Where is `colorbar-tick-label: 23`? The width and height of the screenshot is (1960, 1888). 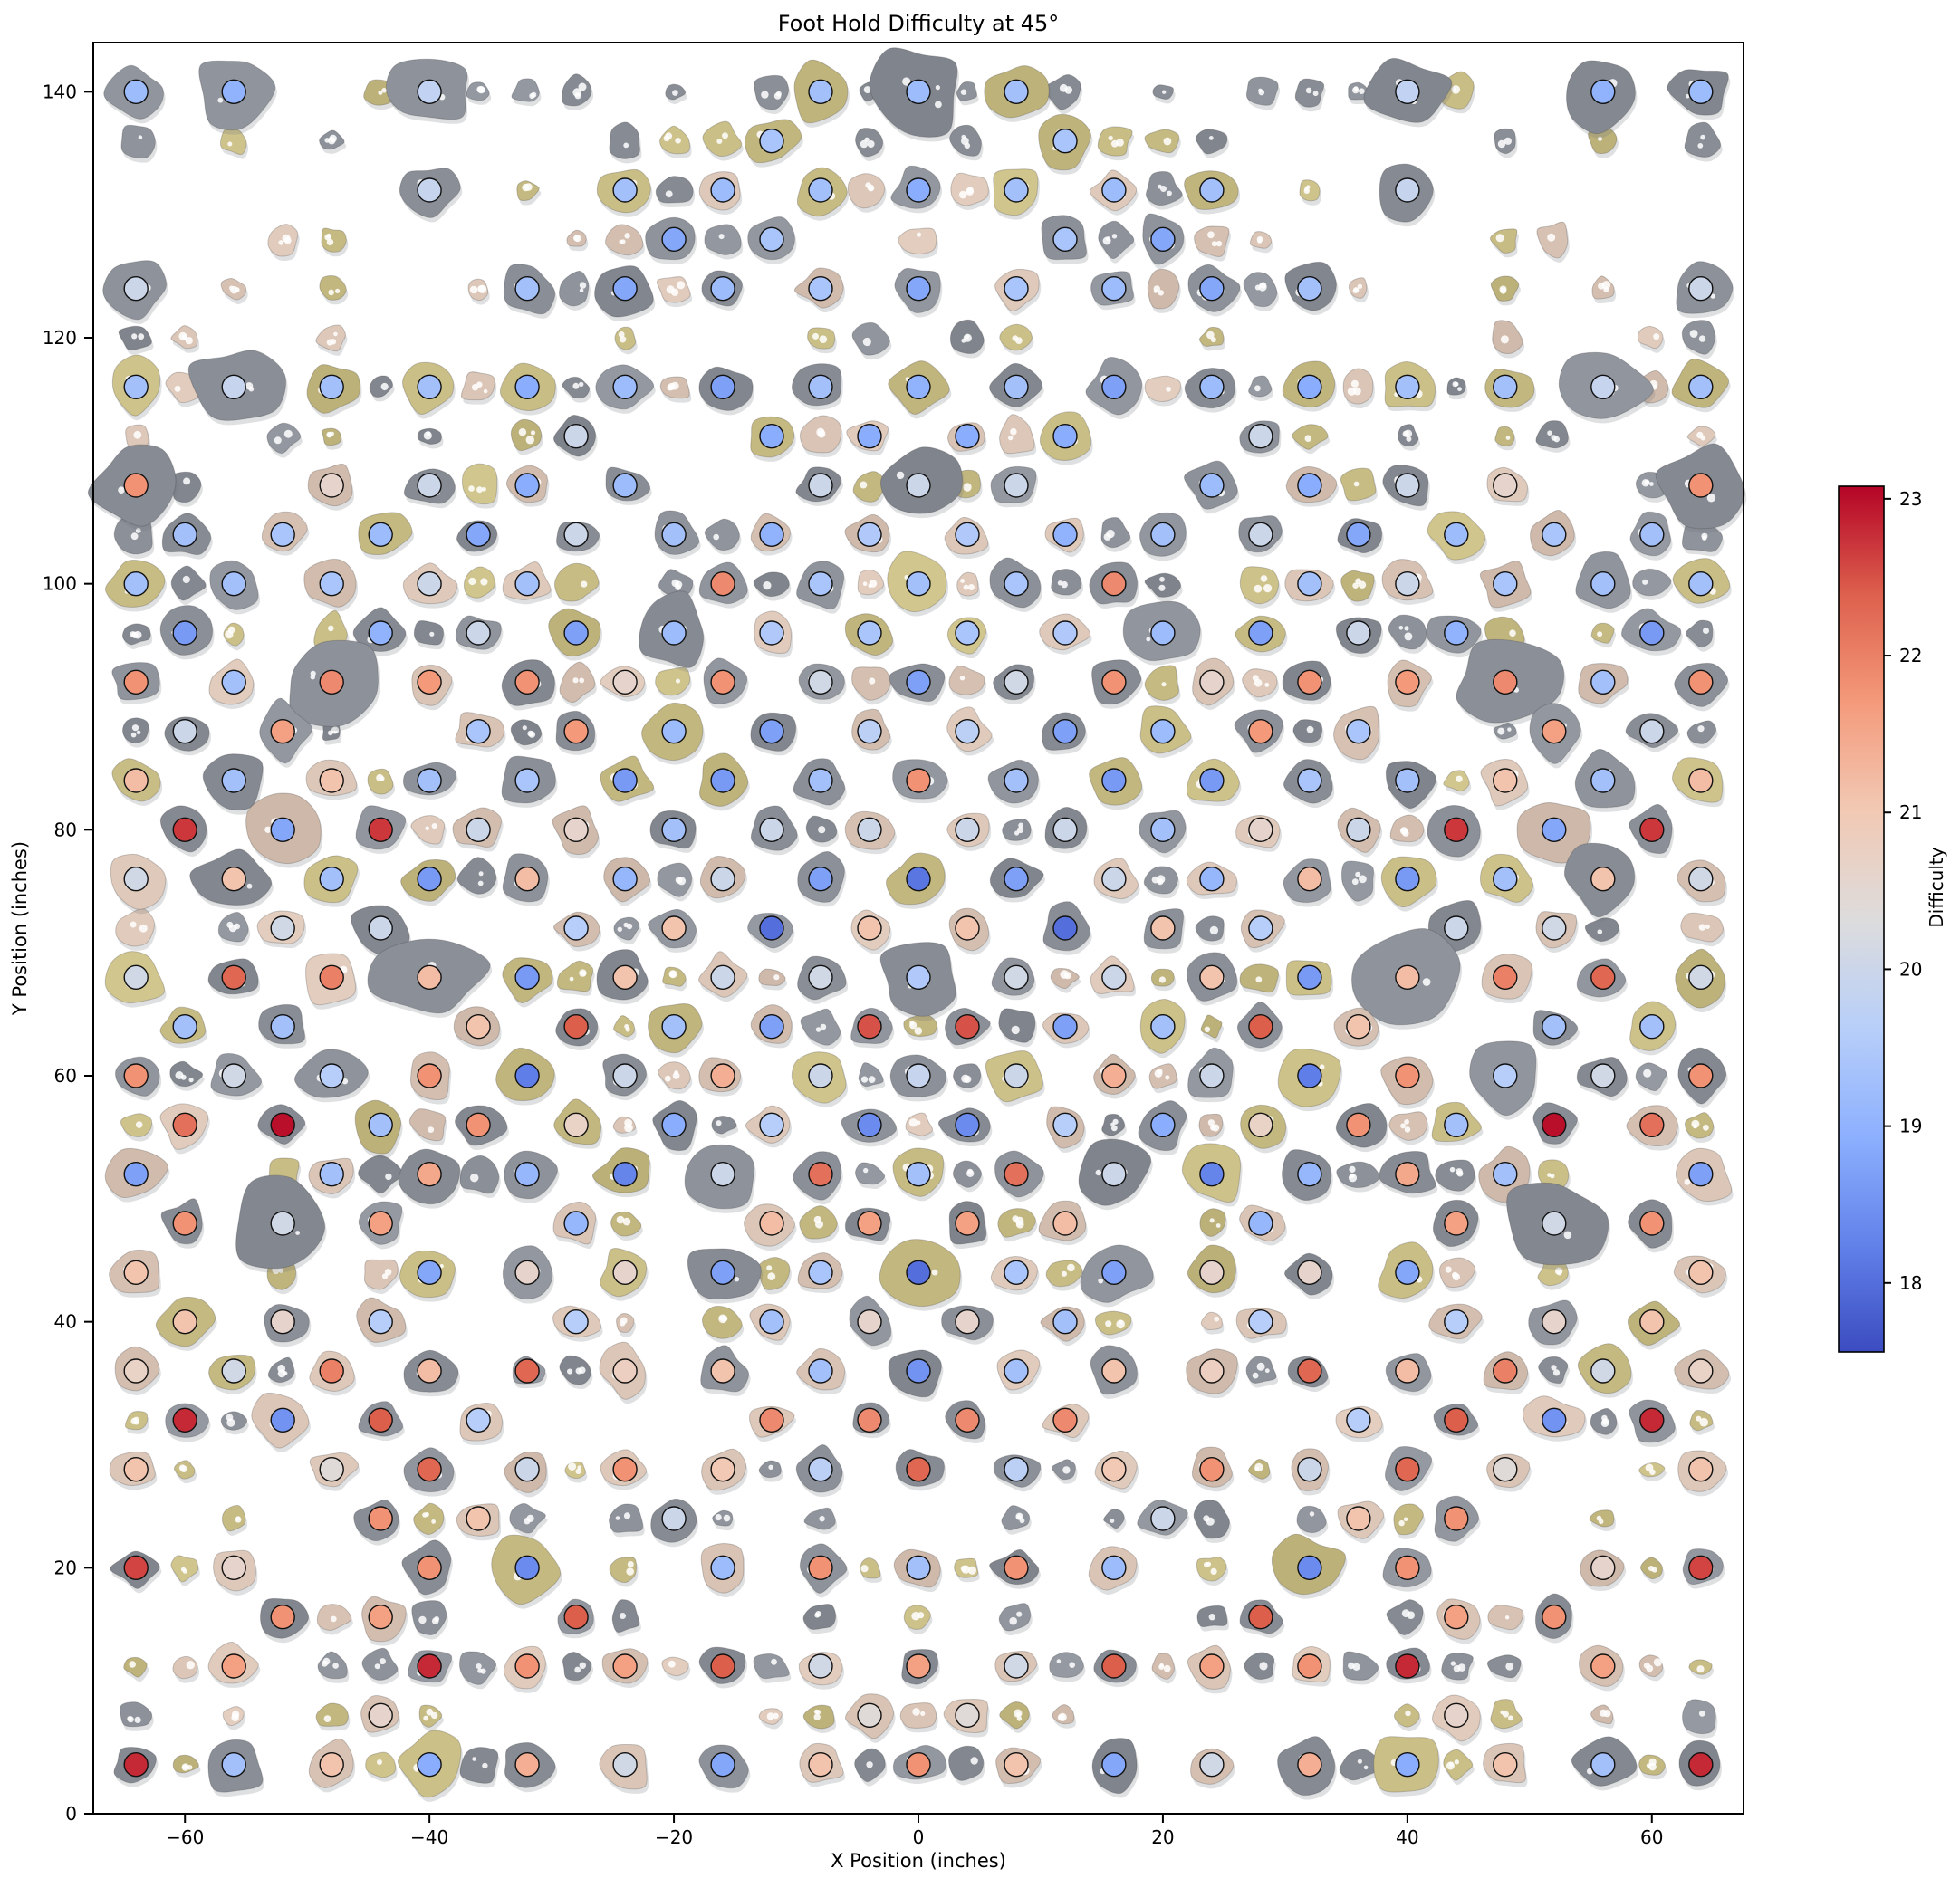 colorbar-tick-label: 23 is located at coordinates (1910, 499).